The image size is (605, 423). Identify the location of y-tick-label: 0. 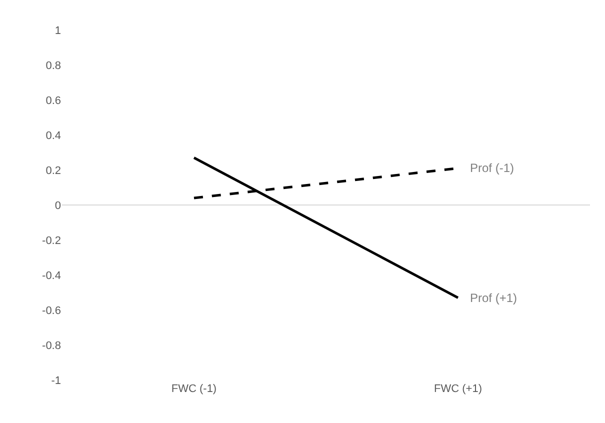
(57, 206).